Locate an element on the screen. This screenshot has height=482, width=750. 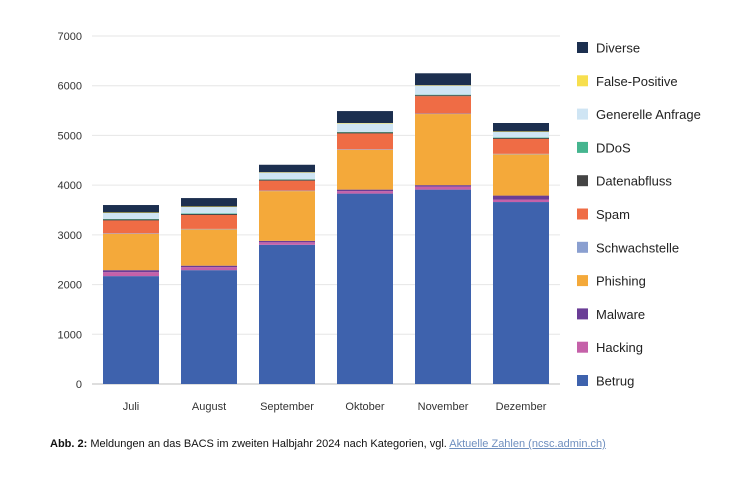
y-tick-label: 2000 is located at coordinates (70, 286).